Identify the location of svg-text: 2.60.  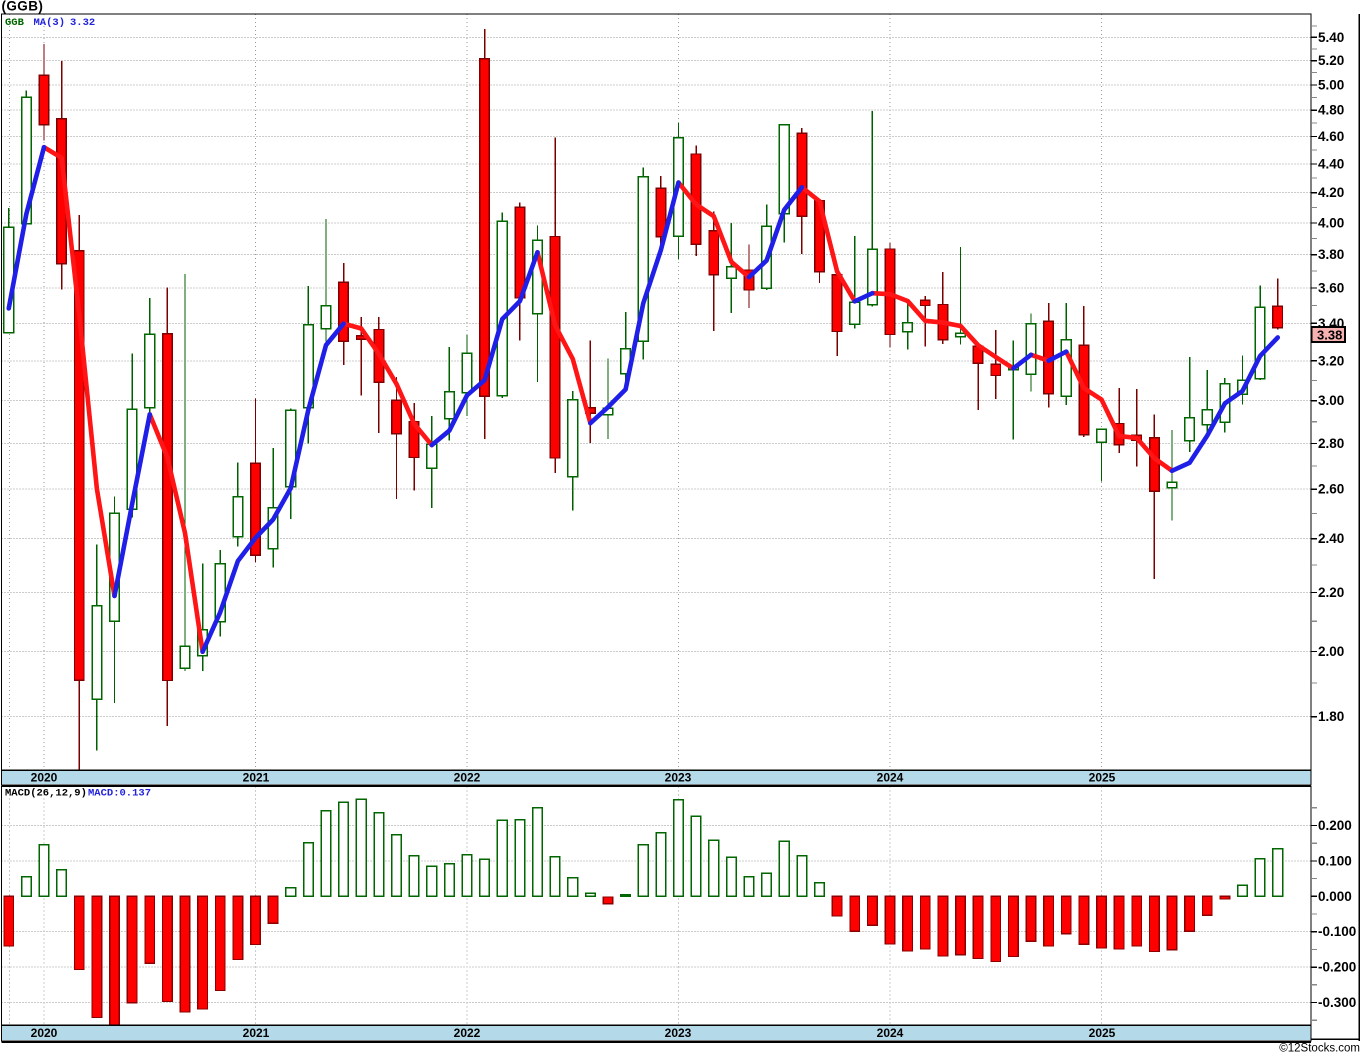
(1331, 489).